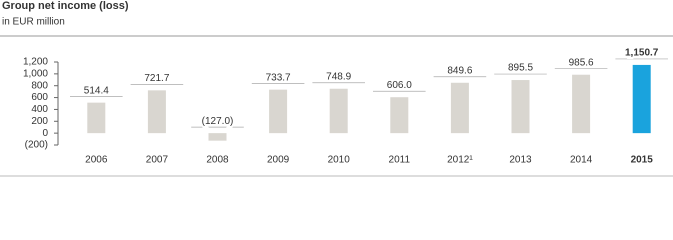 This screenshot has height=240, width=673. What do you see at coordinates (459, 70) in the screenshot?
I see `value-label: 849.6` at bounding box center [459, 70].